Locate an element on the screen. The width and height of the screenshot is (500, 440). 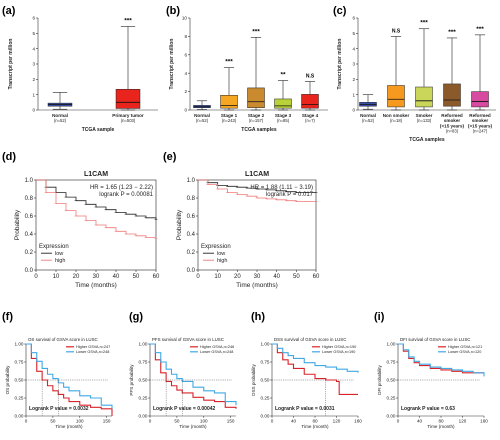
annotation-text: logrank P = 0.017 is located at coordinates (290, 195).